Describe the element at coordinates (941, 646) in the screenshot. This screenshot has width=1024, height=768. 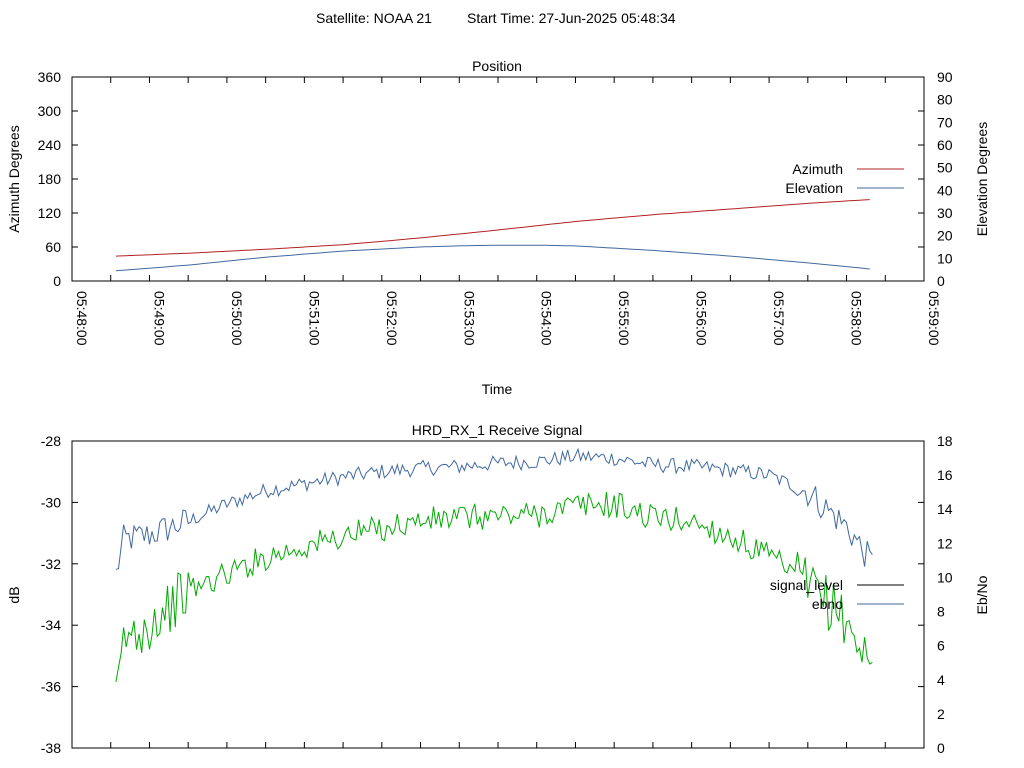
I see `y2-tick-label: 6` at that location.